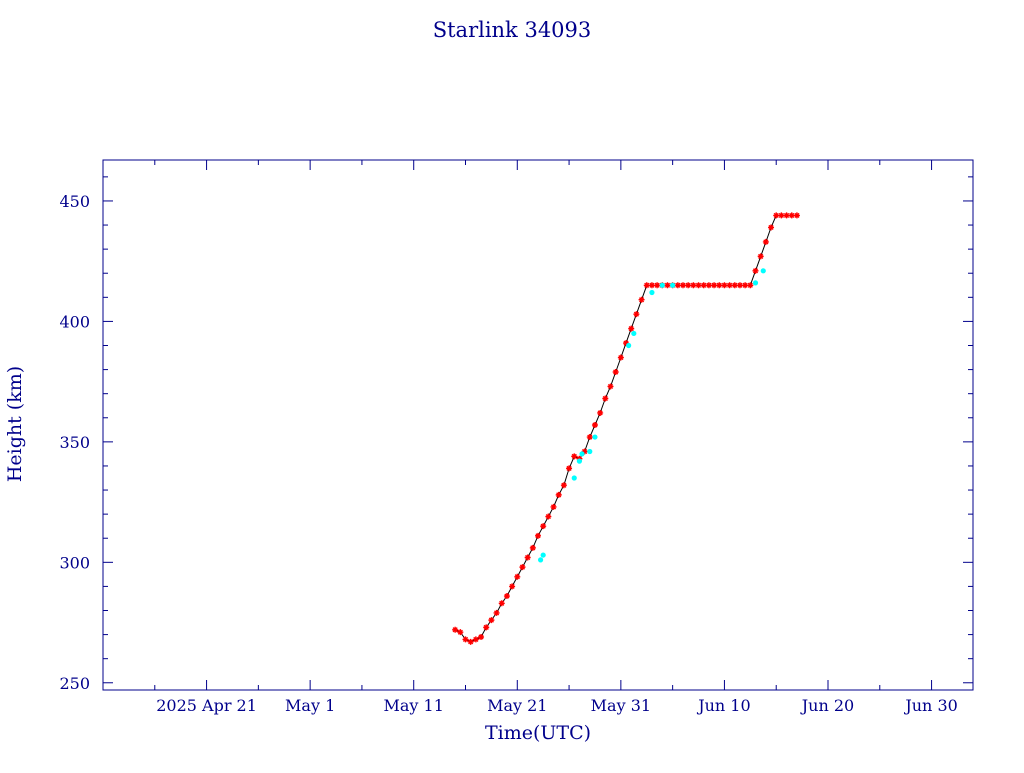 The height and width of the screenshot is (773, 1024). I want to click on chart-title: Starlink 34093, so click(512, 30).